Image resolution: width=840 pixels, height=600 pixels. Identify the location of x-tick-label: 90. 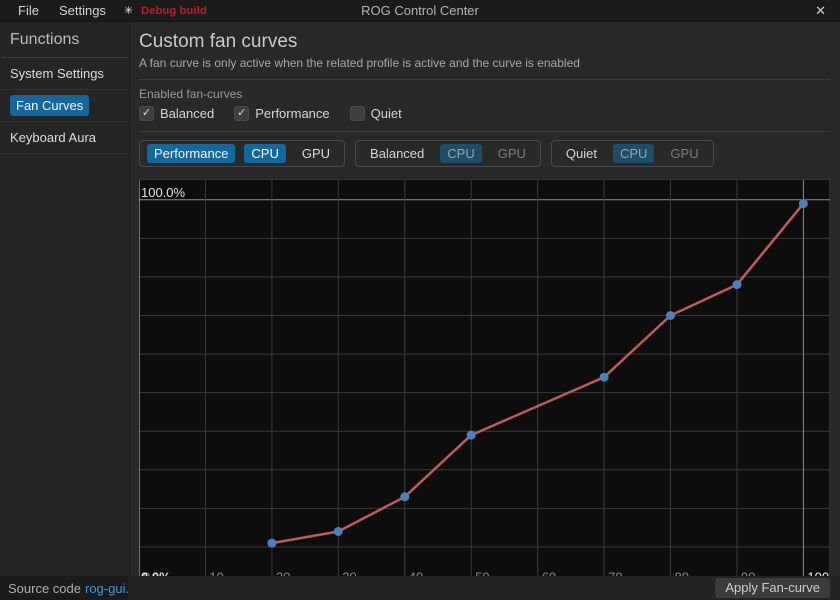
(748, 573).